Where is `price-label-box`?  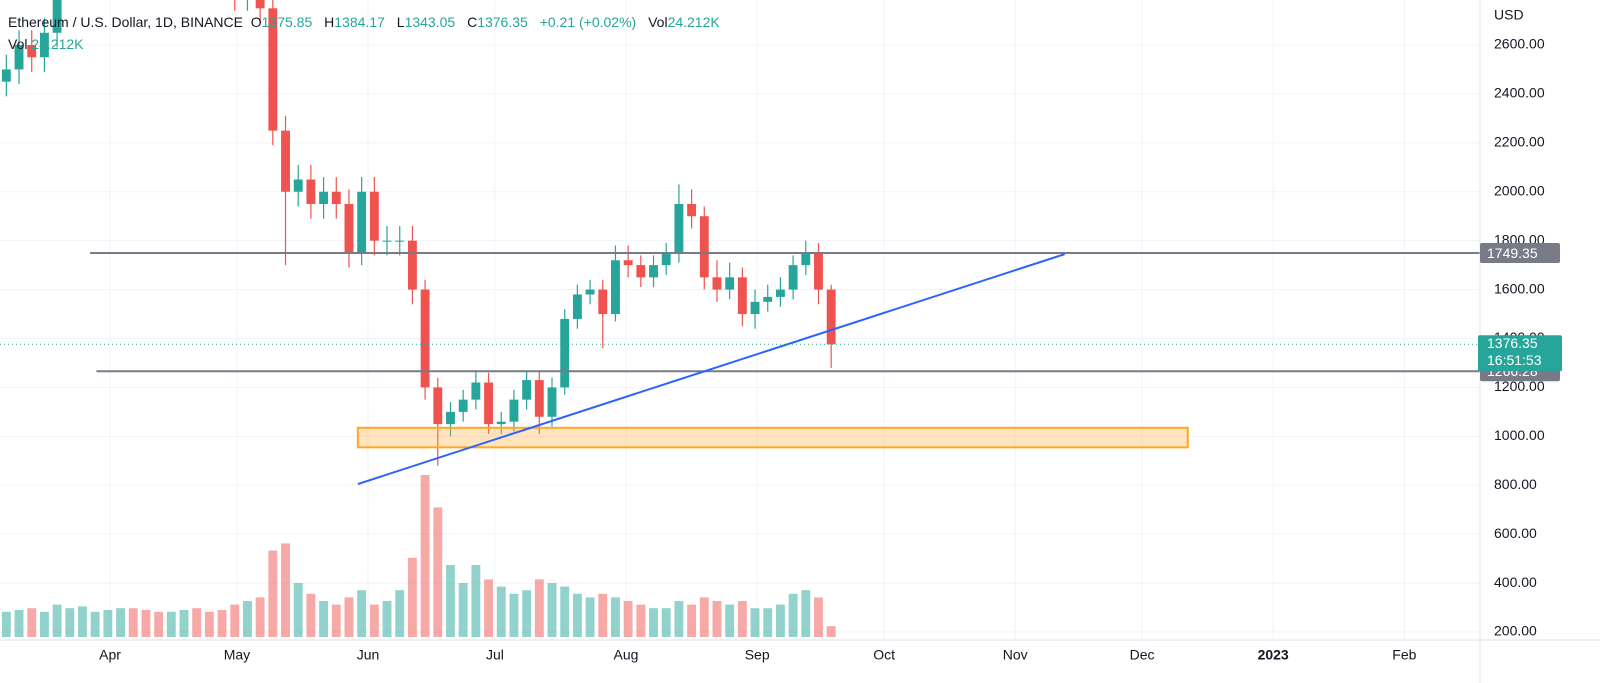 price-label-box is located at coordinates (1520, 253).